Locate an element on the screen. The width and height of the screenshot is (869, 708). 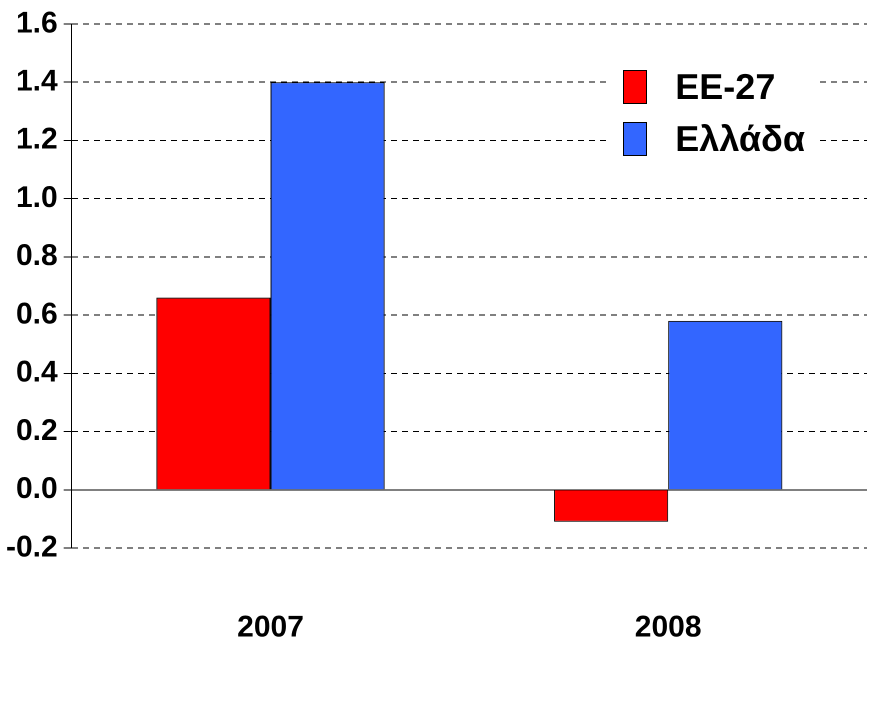
y-tick-label: 0.2 is located at coordinates (37, 430).